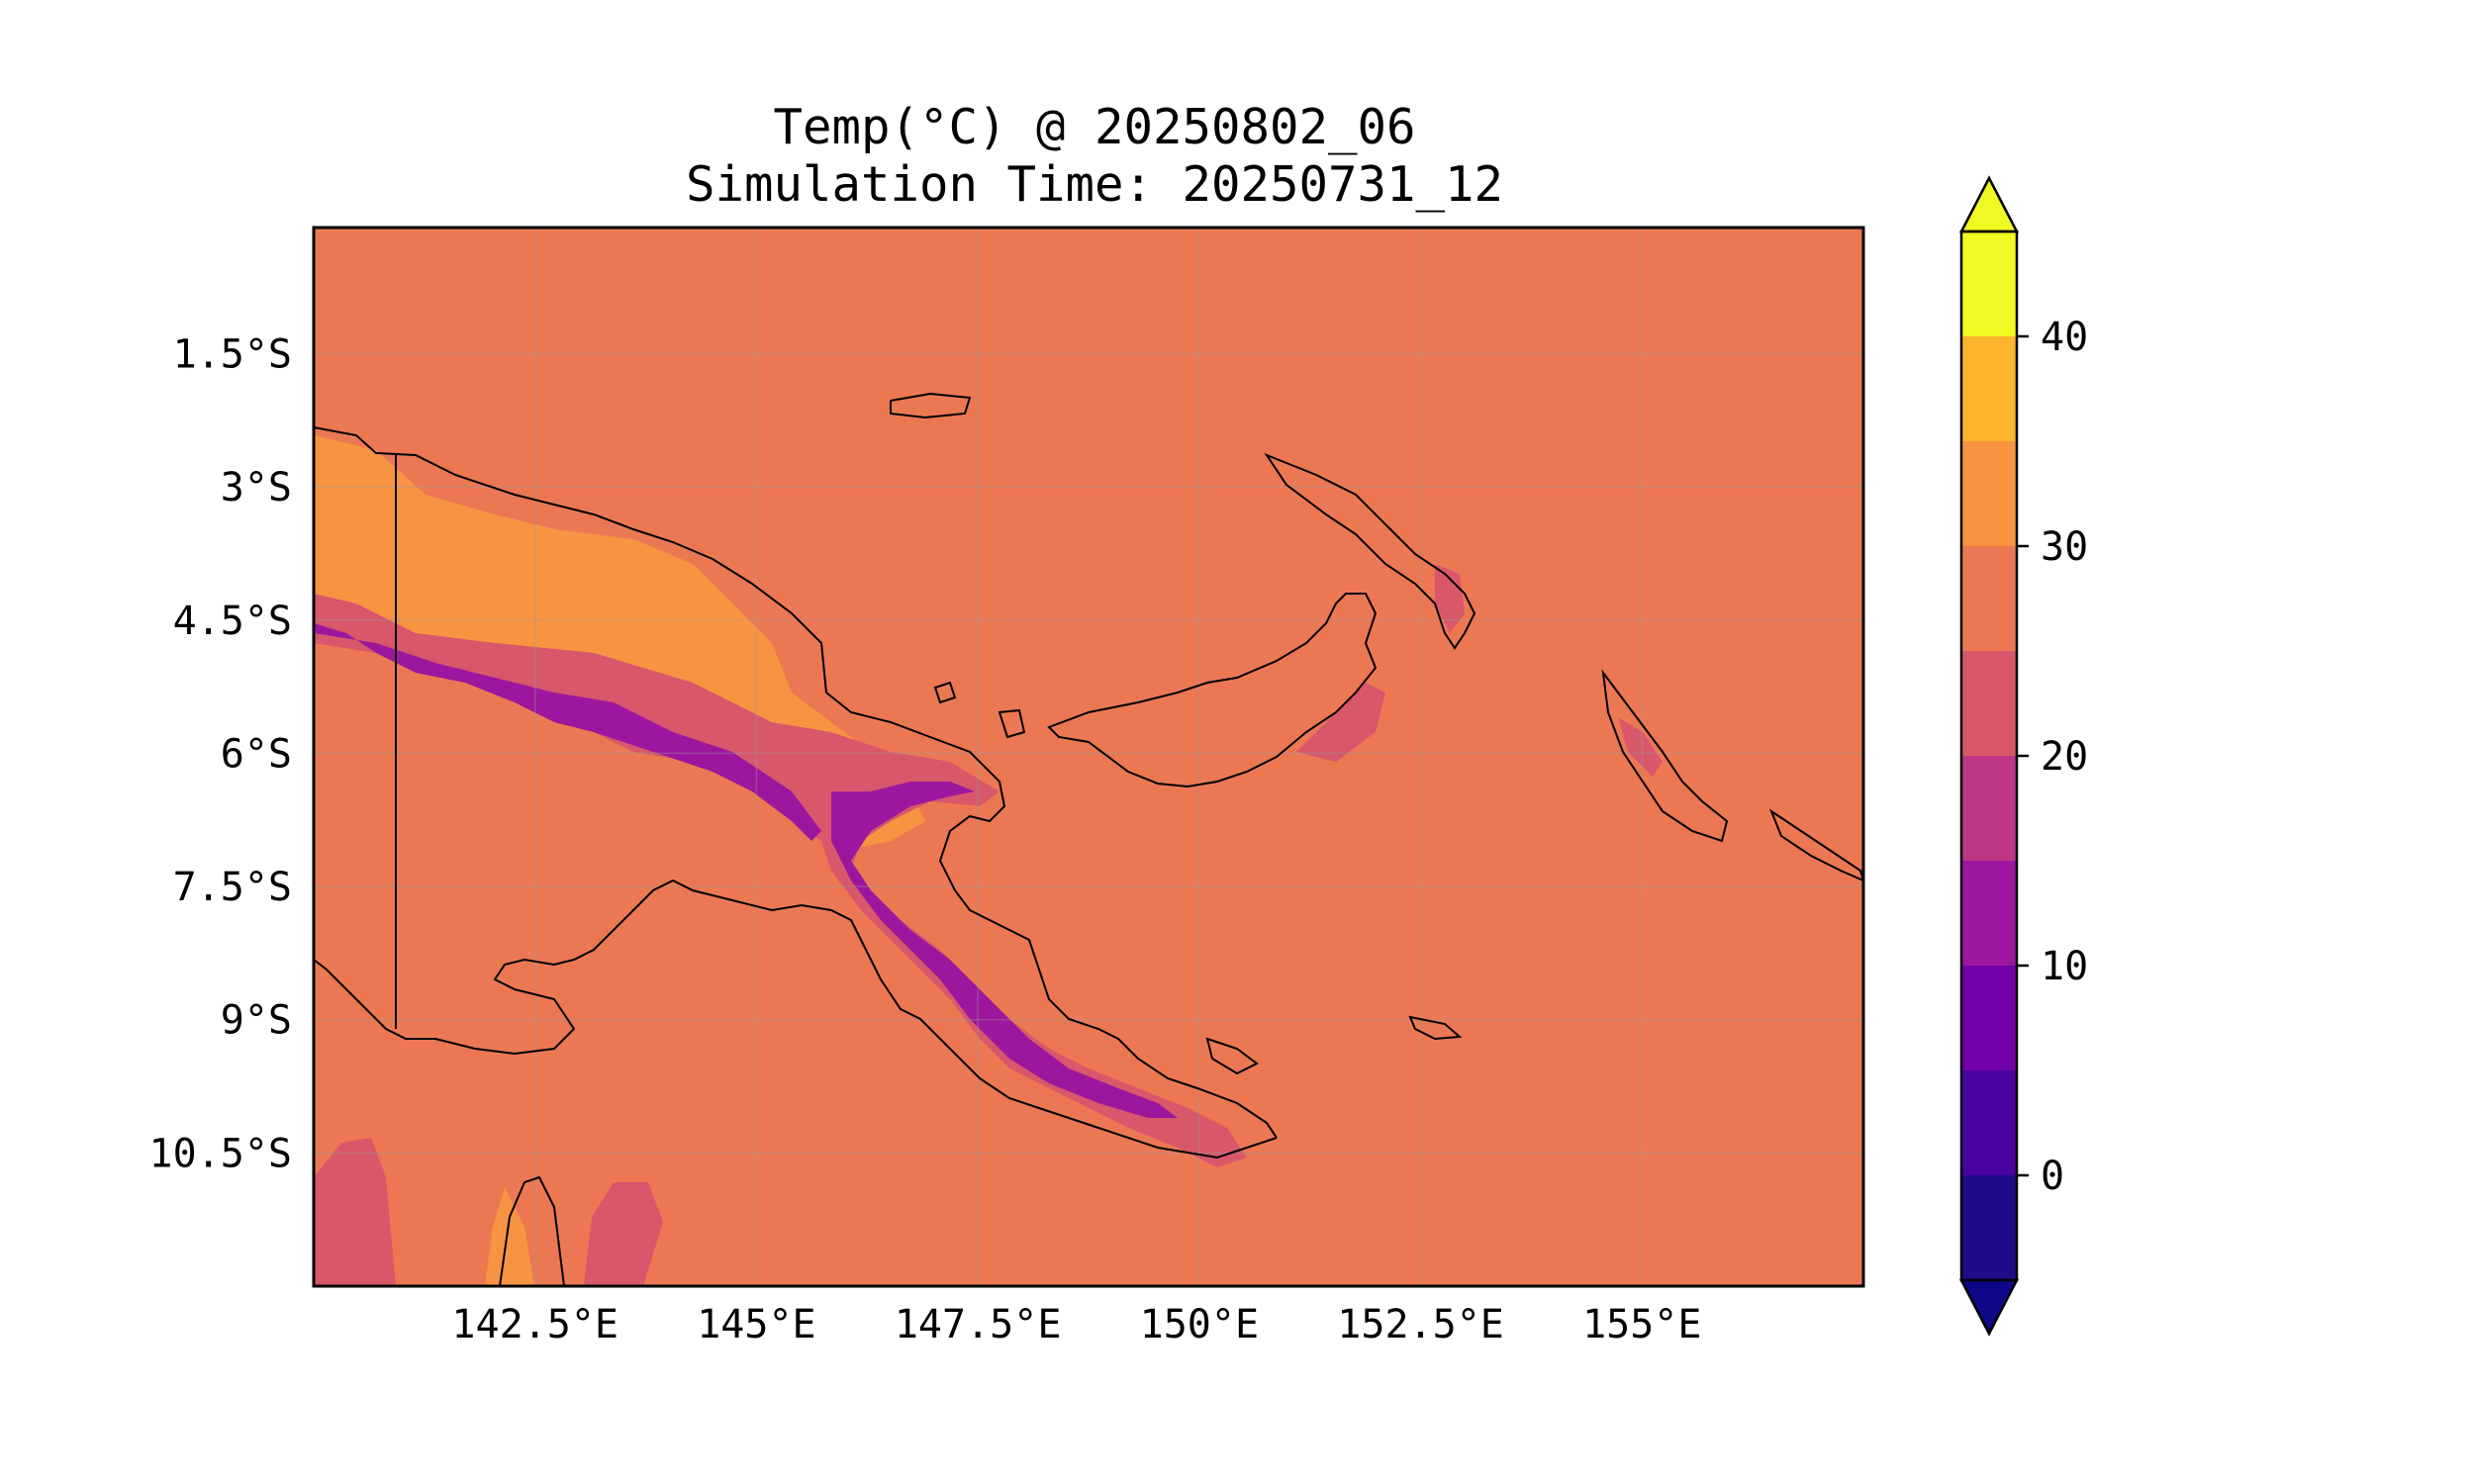 This screenshot has width=2474, height=1484. What do you see at coordinates (2052, 1176) in the screenshot?
I see `colorbar-tick-label: 0` at bounding box center [2052, 1176].